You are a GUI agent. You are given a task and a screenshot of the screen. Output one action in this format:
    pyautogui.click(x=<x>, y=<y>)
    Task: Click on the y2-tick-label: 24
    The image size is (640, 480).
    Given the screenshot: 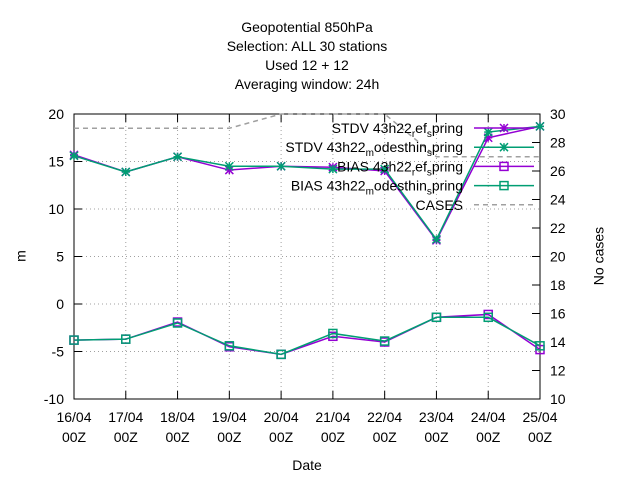 What is the action you would take?
    pyautogui.click(x=558, y=200)
    